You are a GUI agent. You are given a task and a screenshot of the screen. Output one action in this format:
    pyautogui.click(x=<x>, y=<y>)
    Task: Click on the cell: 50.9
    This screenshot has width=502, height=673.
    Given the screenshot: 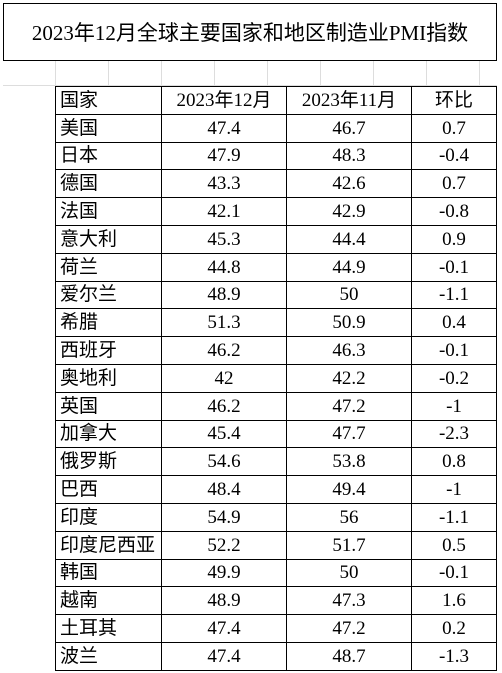 What is the action you would take?
    pyautogui.click(x=349, y=323)
    